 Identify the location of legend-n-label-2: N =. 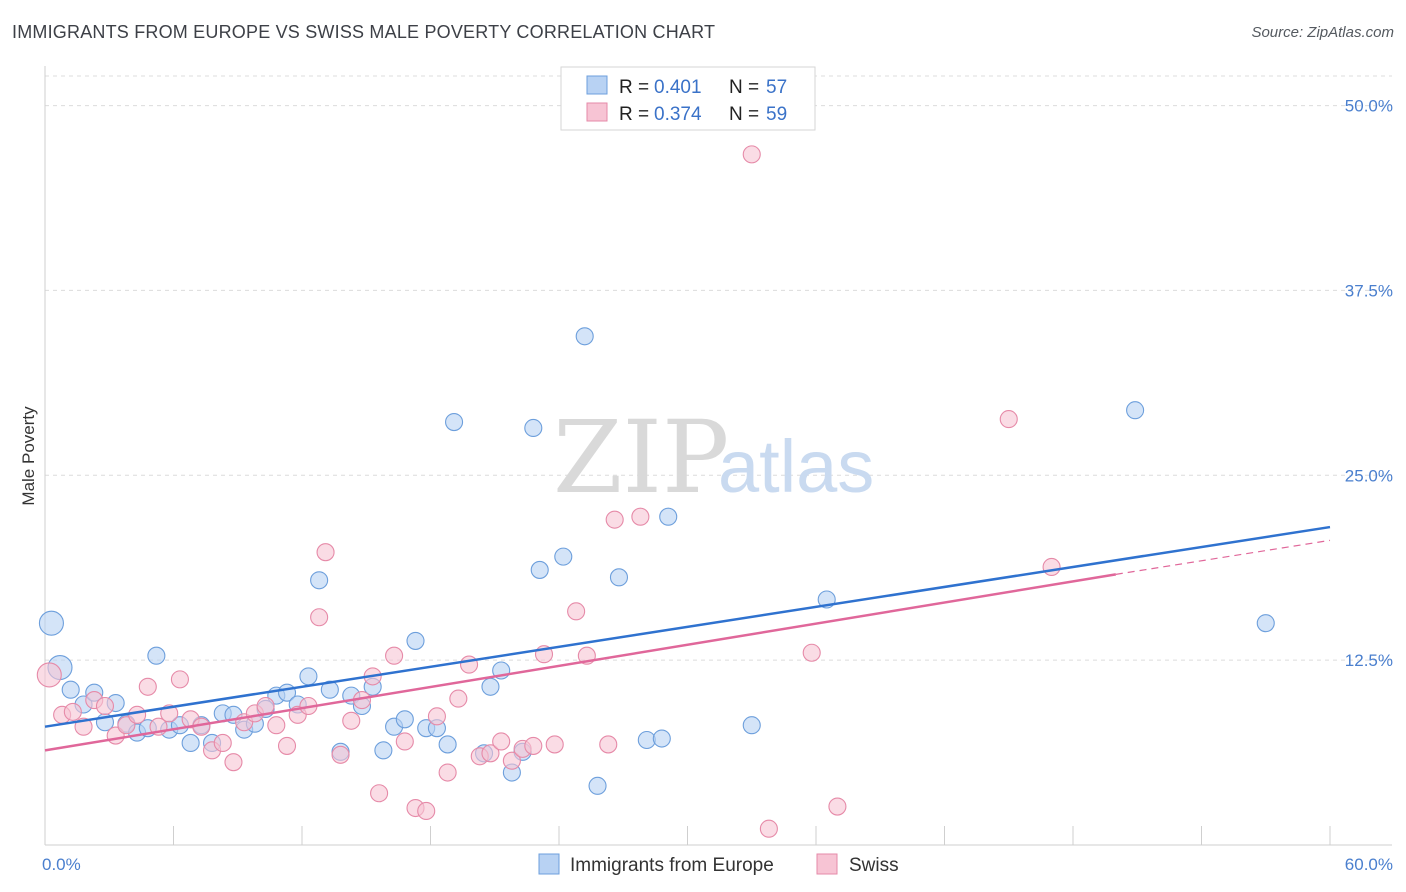
(744, 114).